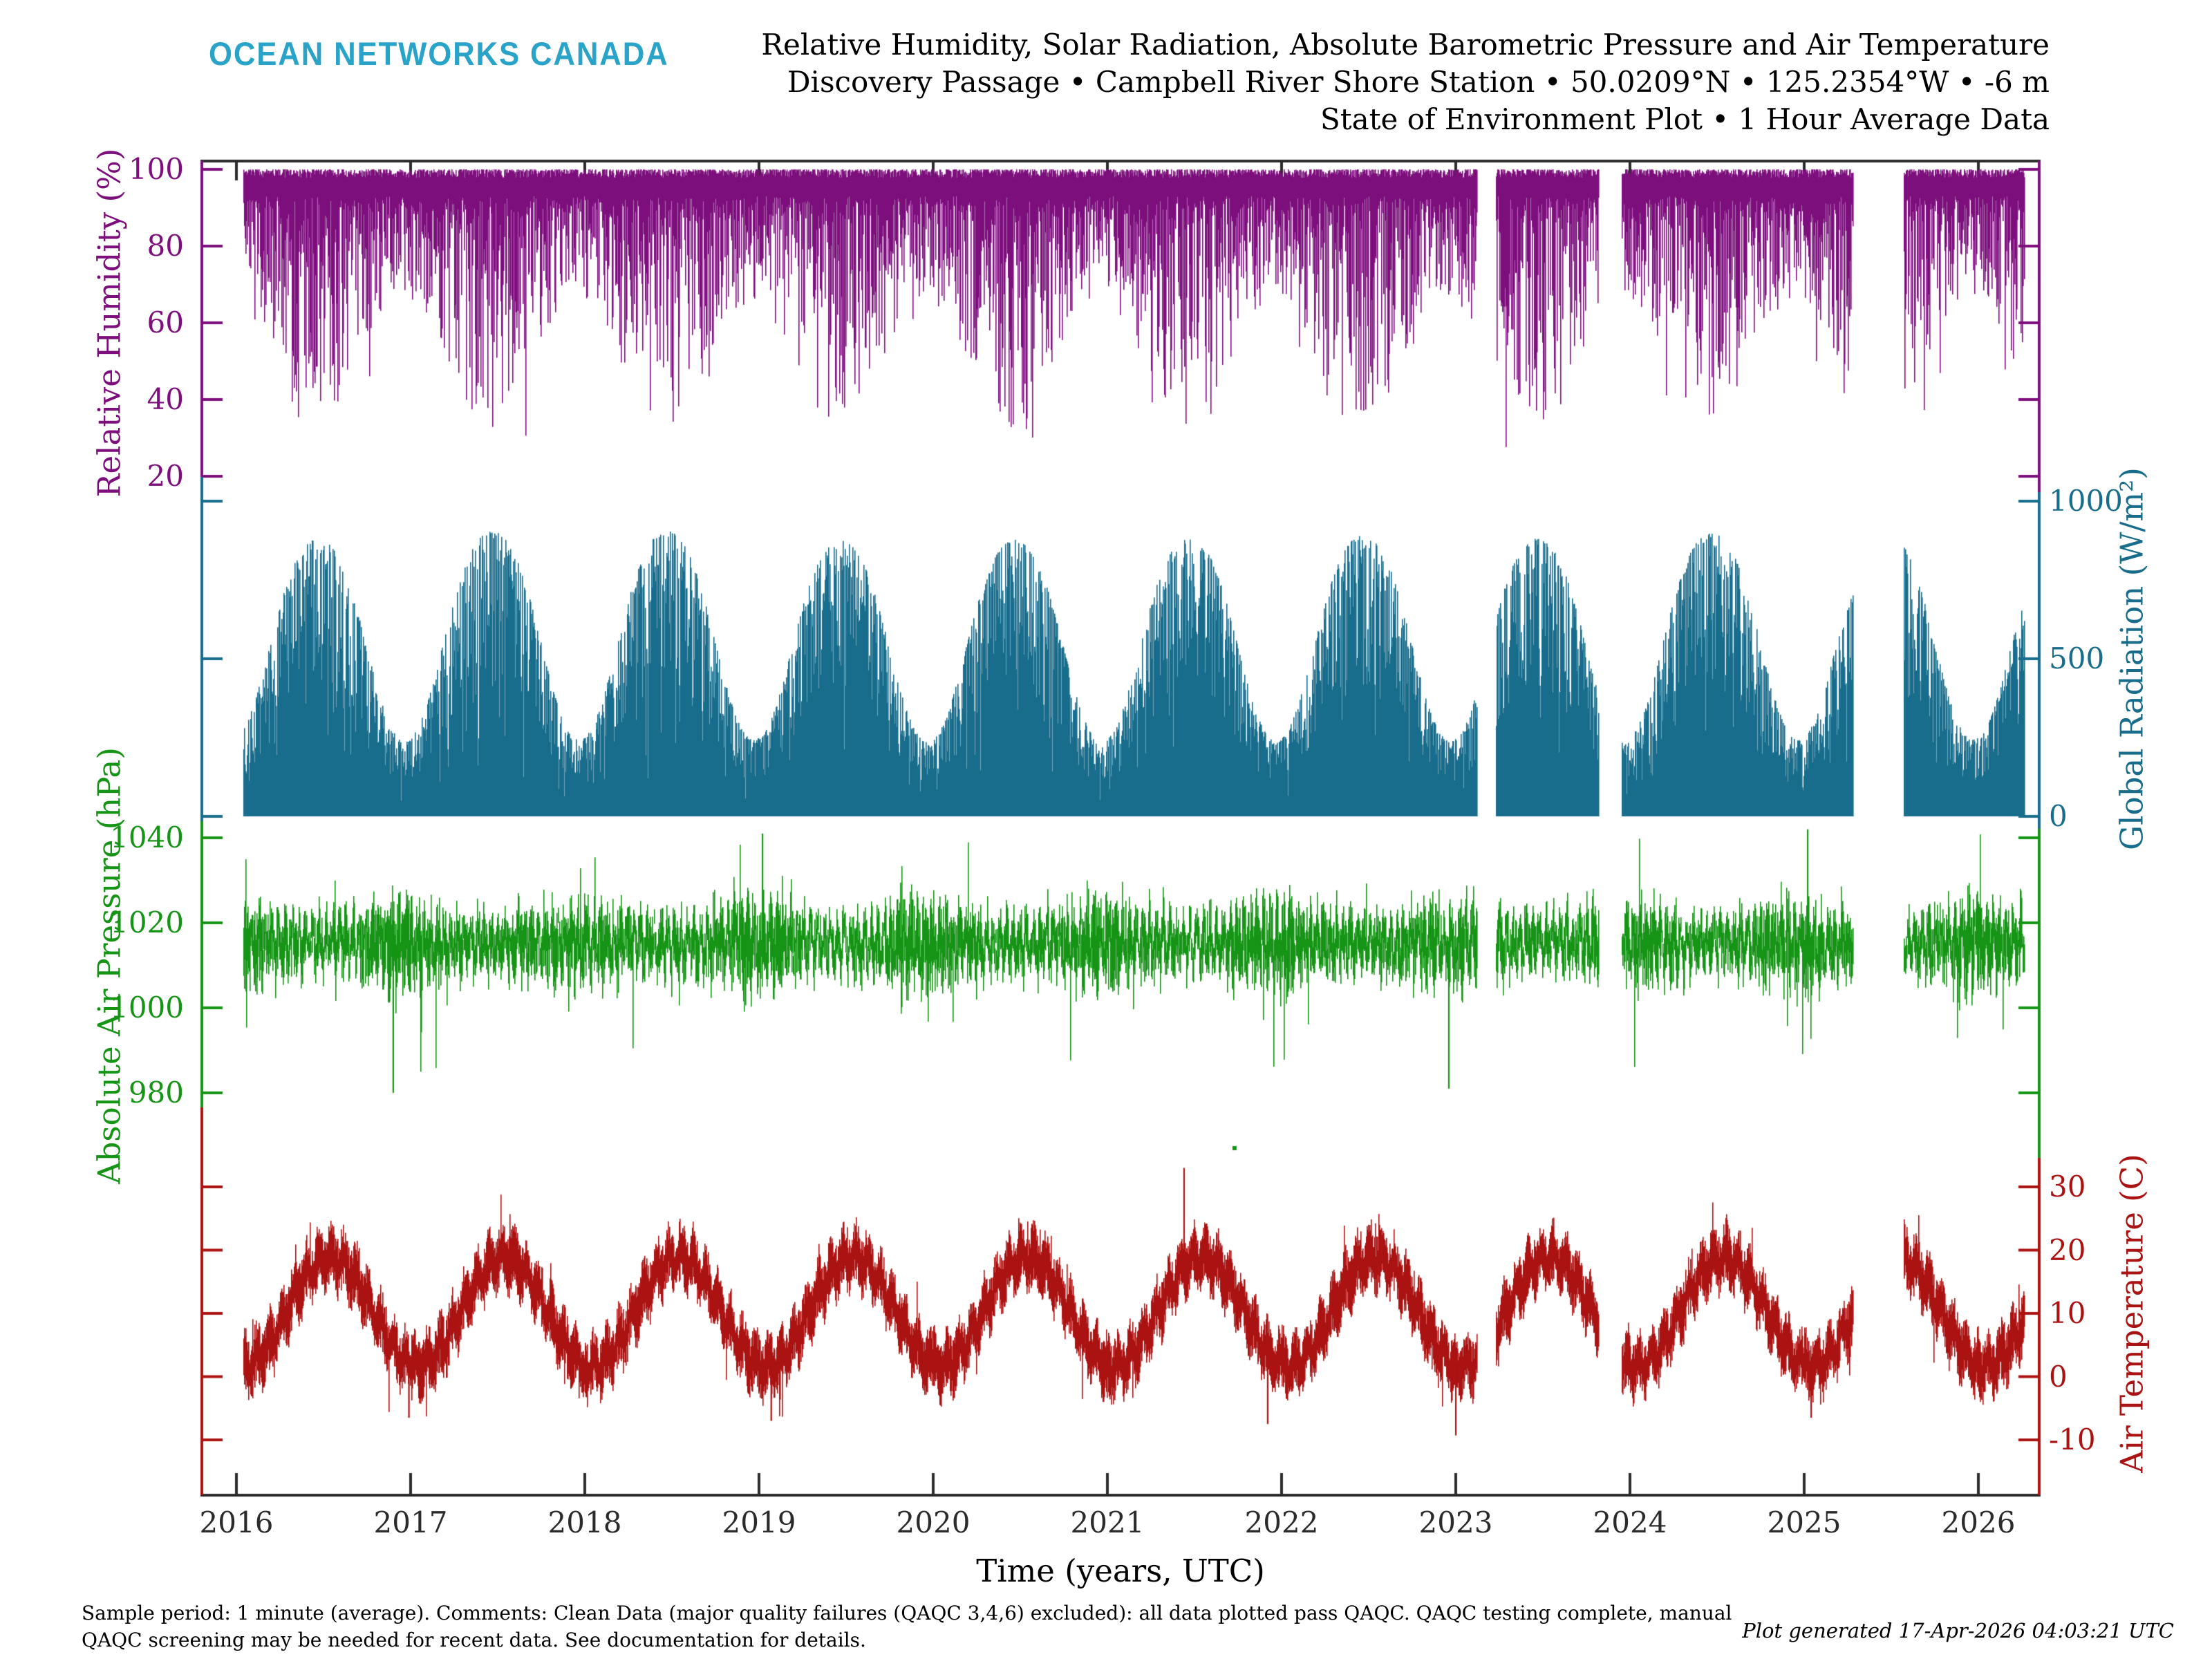 This screenshot has height=1659, width=2212. I want to click on y-tick-label-global_radiation: 0, so click(2058, 816).